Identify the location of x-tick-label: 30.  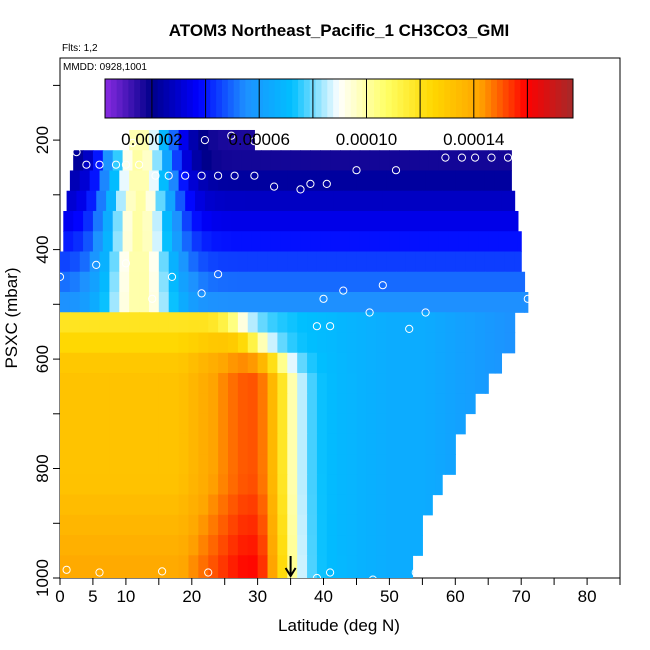
(257, 596).